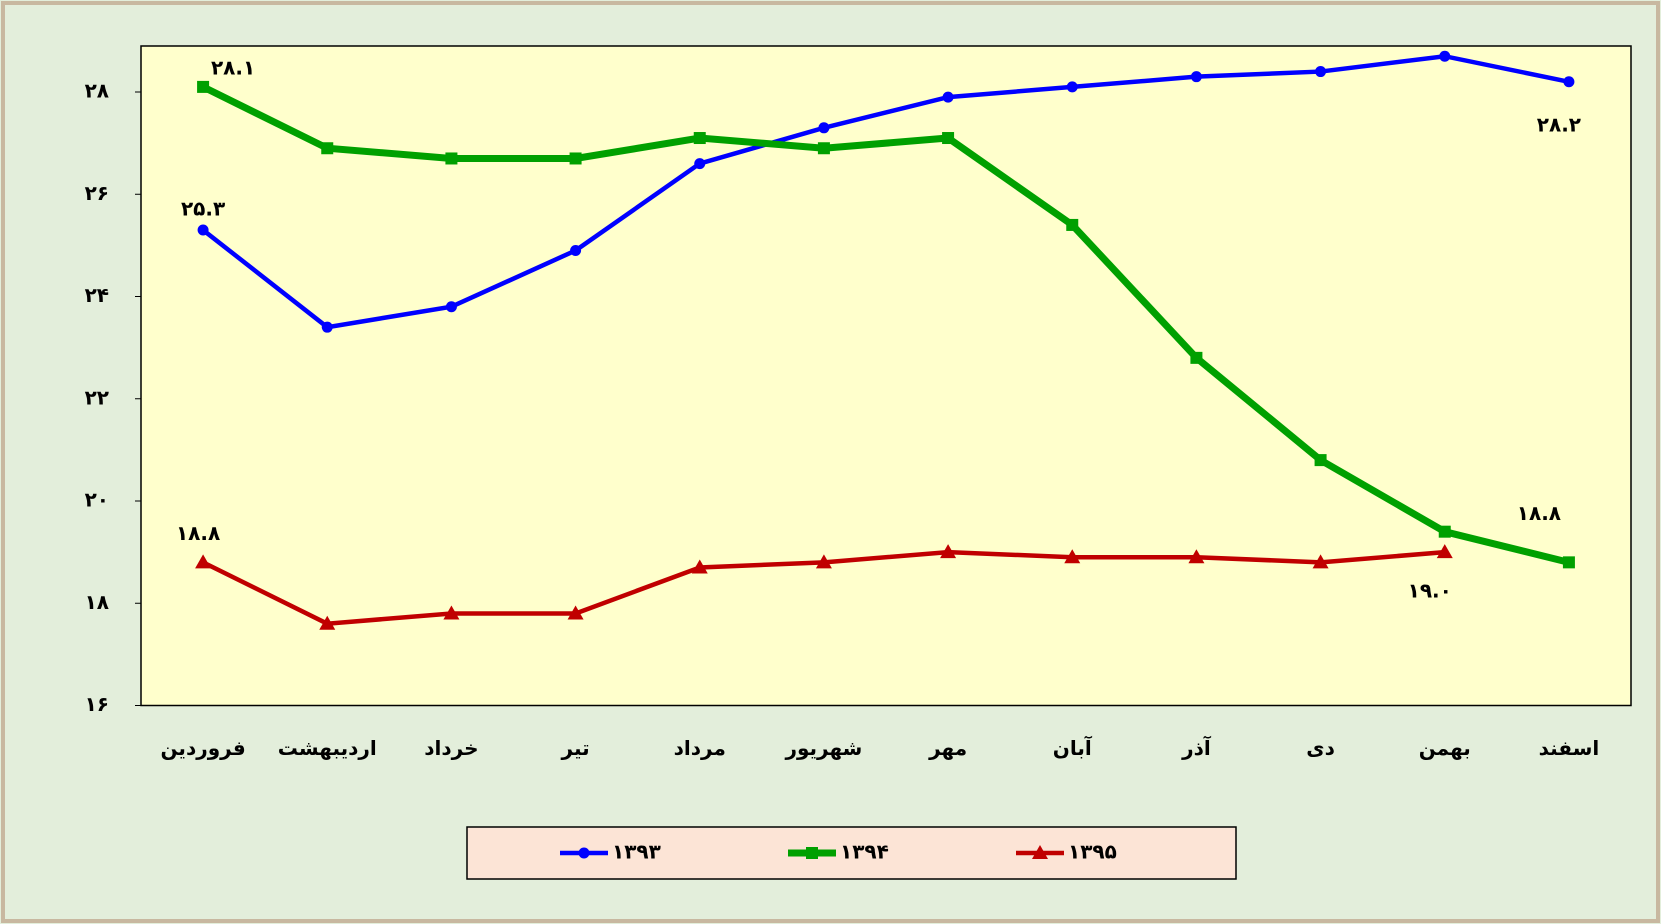 This screenshot has width=1661, height=924. Describe the element at coordinates (1092, 852) in the screenshot. I see `legend-label: ۱۳۹۵` at that location.